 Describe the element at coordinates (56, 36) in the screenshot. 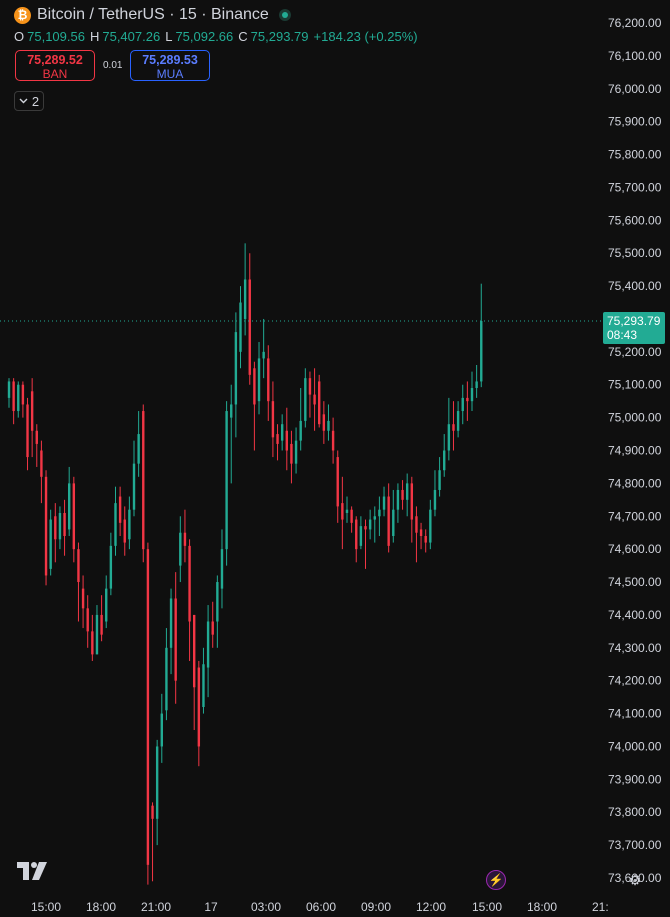

I see `open-value: 75,109.56` at that location.